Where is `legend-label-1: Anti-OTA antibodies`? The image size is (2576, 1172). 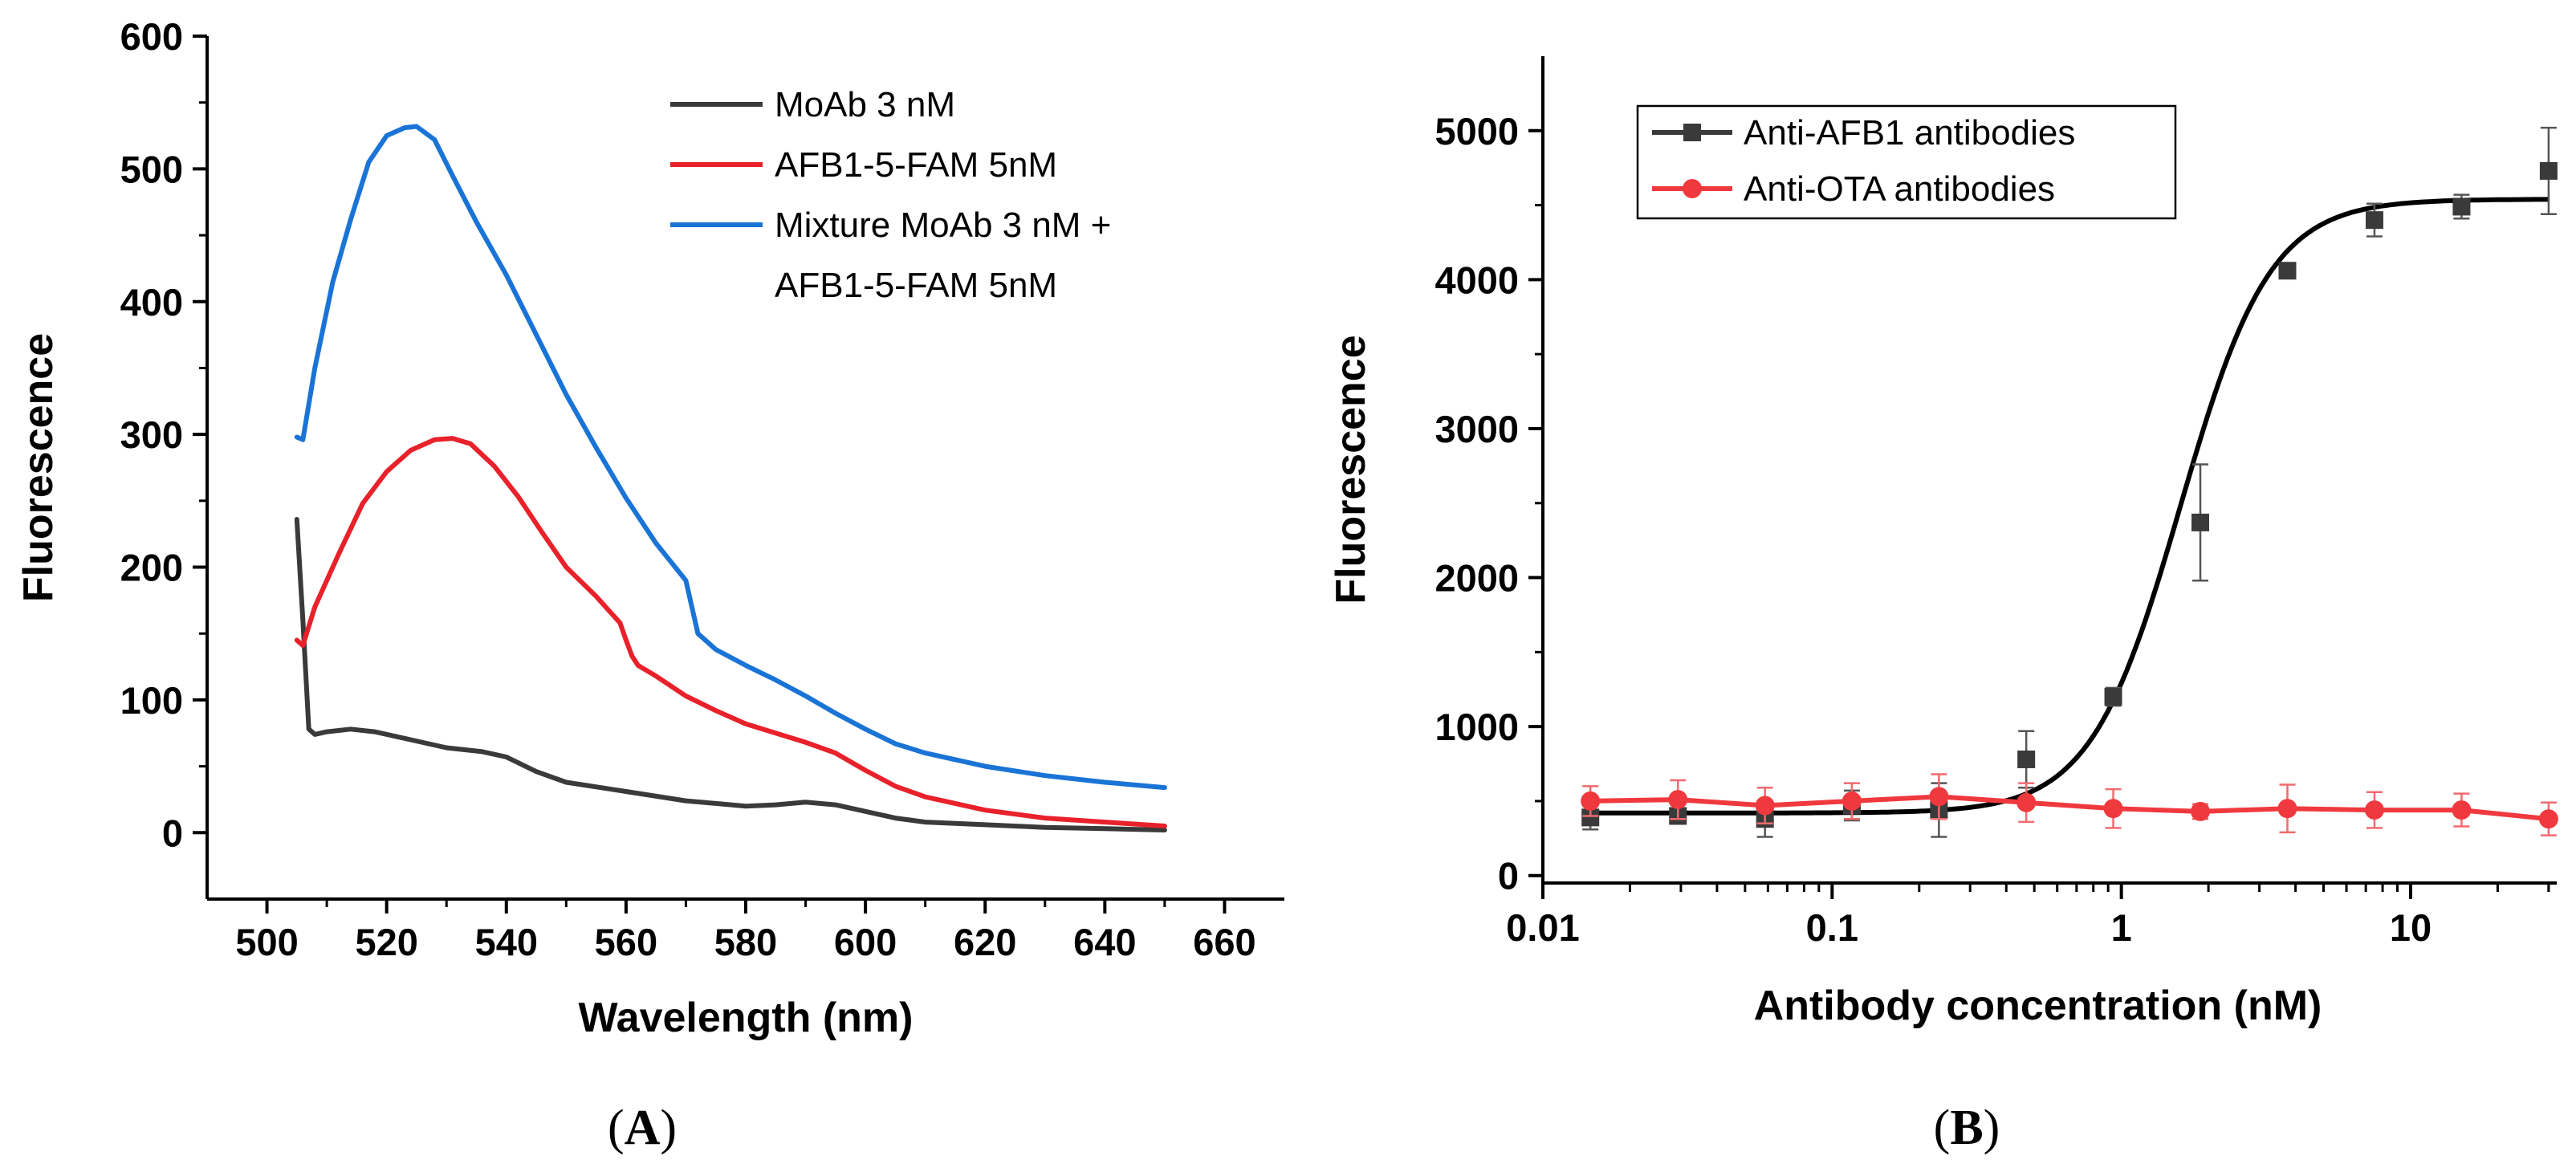 legend-label-1: Anti-OTA antibodies is located at coordinates (1899, 189).